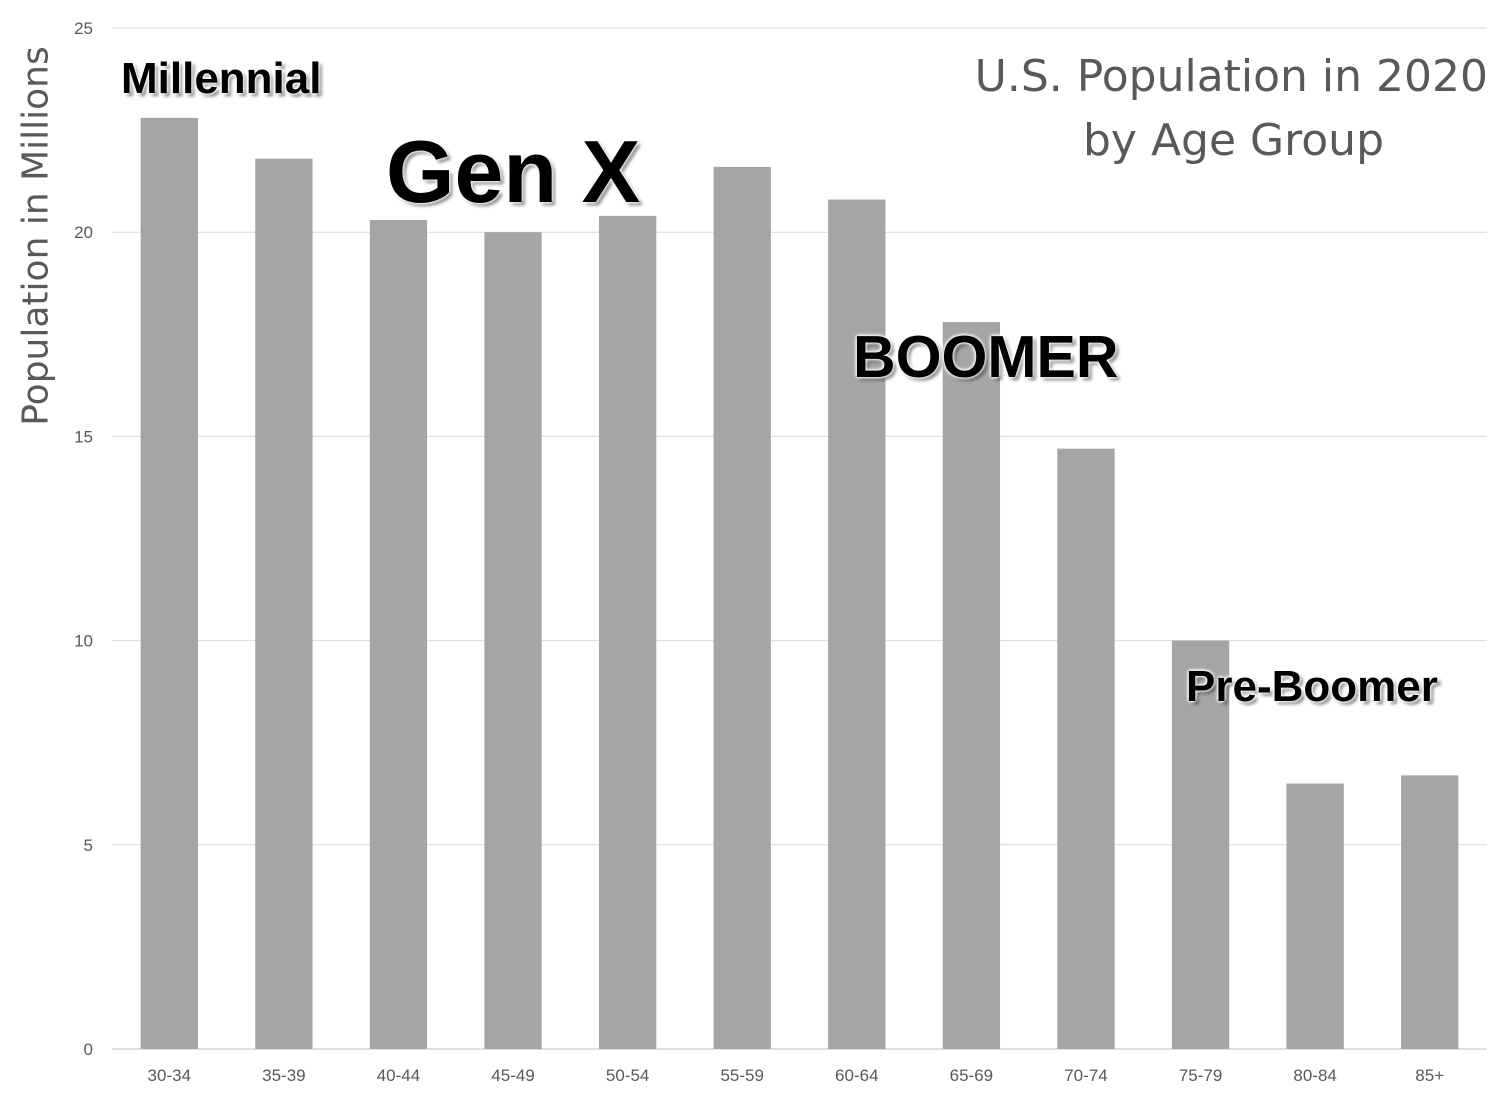 This screenshot has height=1097, width=1512. What do you see at coordinates (513, 171) in the screenshot?
I see `annotation-gen-x: Gen X` at bounding box center [513, 171].